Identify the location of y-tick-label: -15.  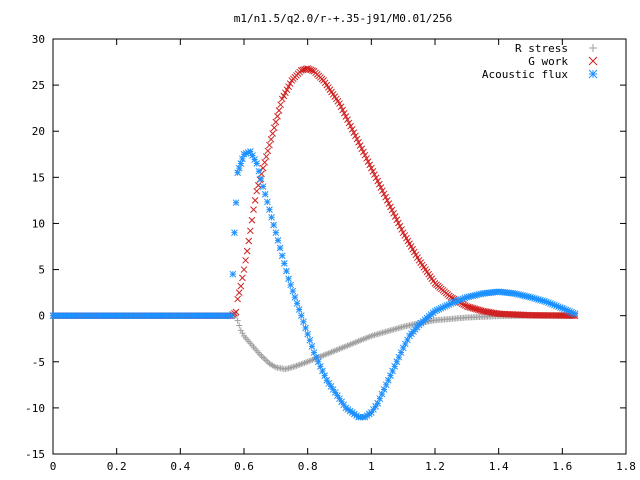
(35, 454).